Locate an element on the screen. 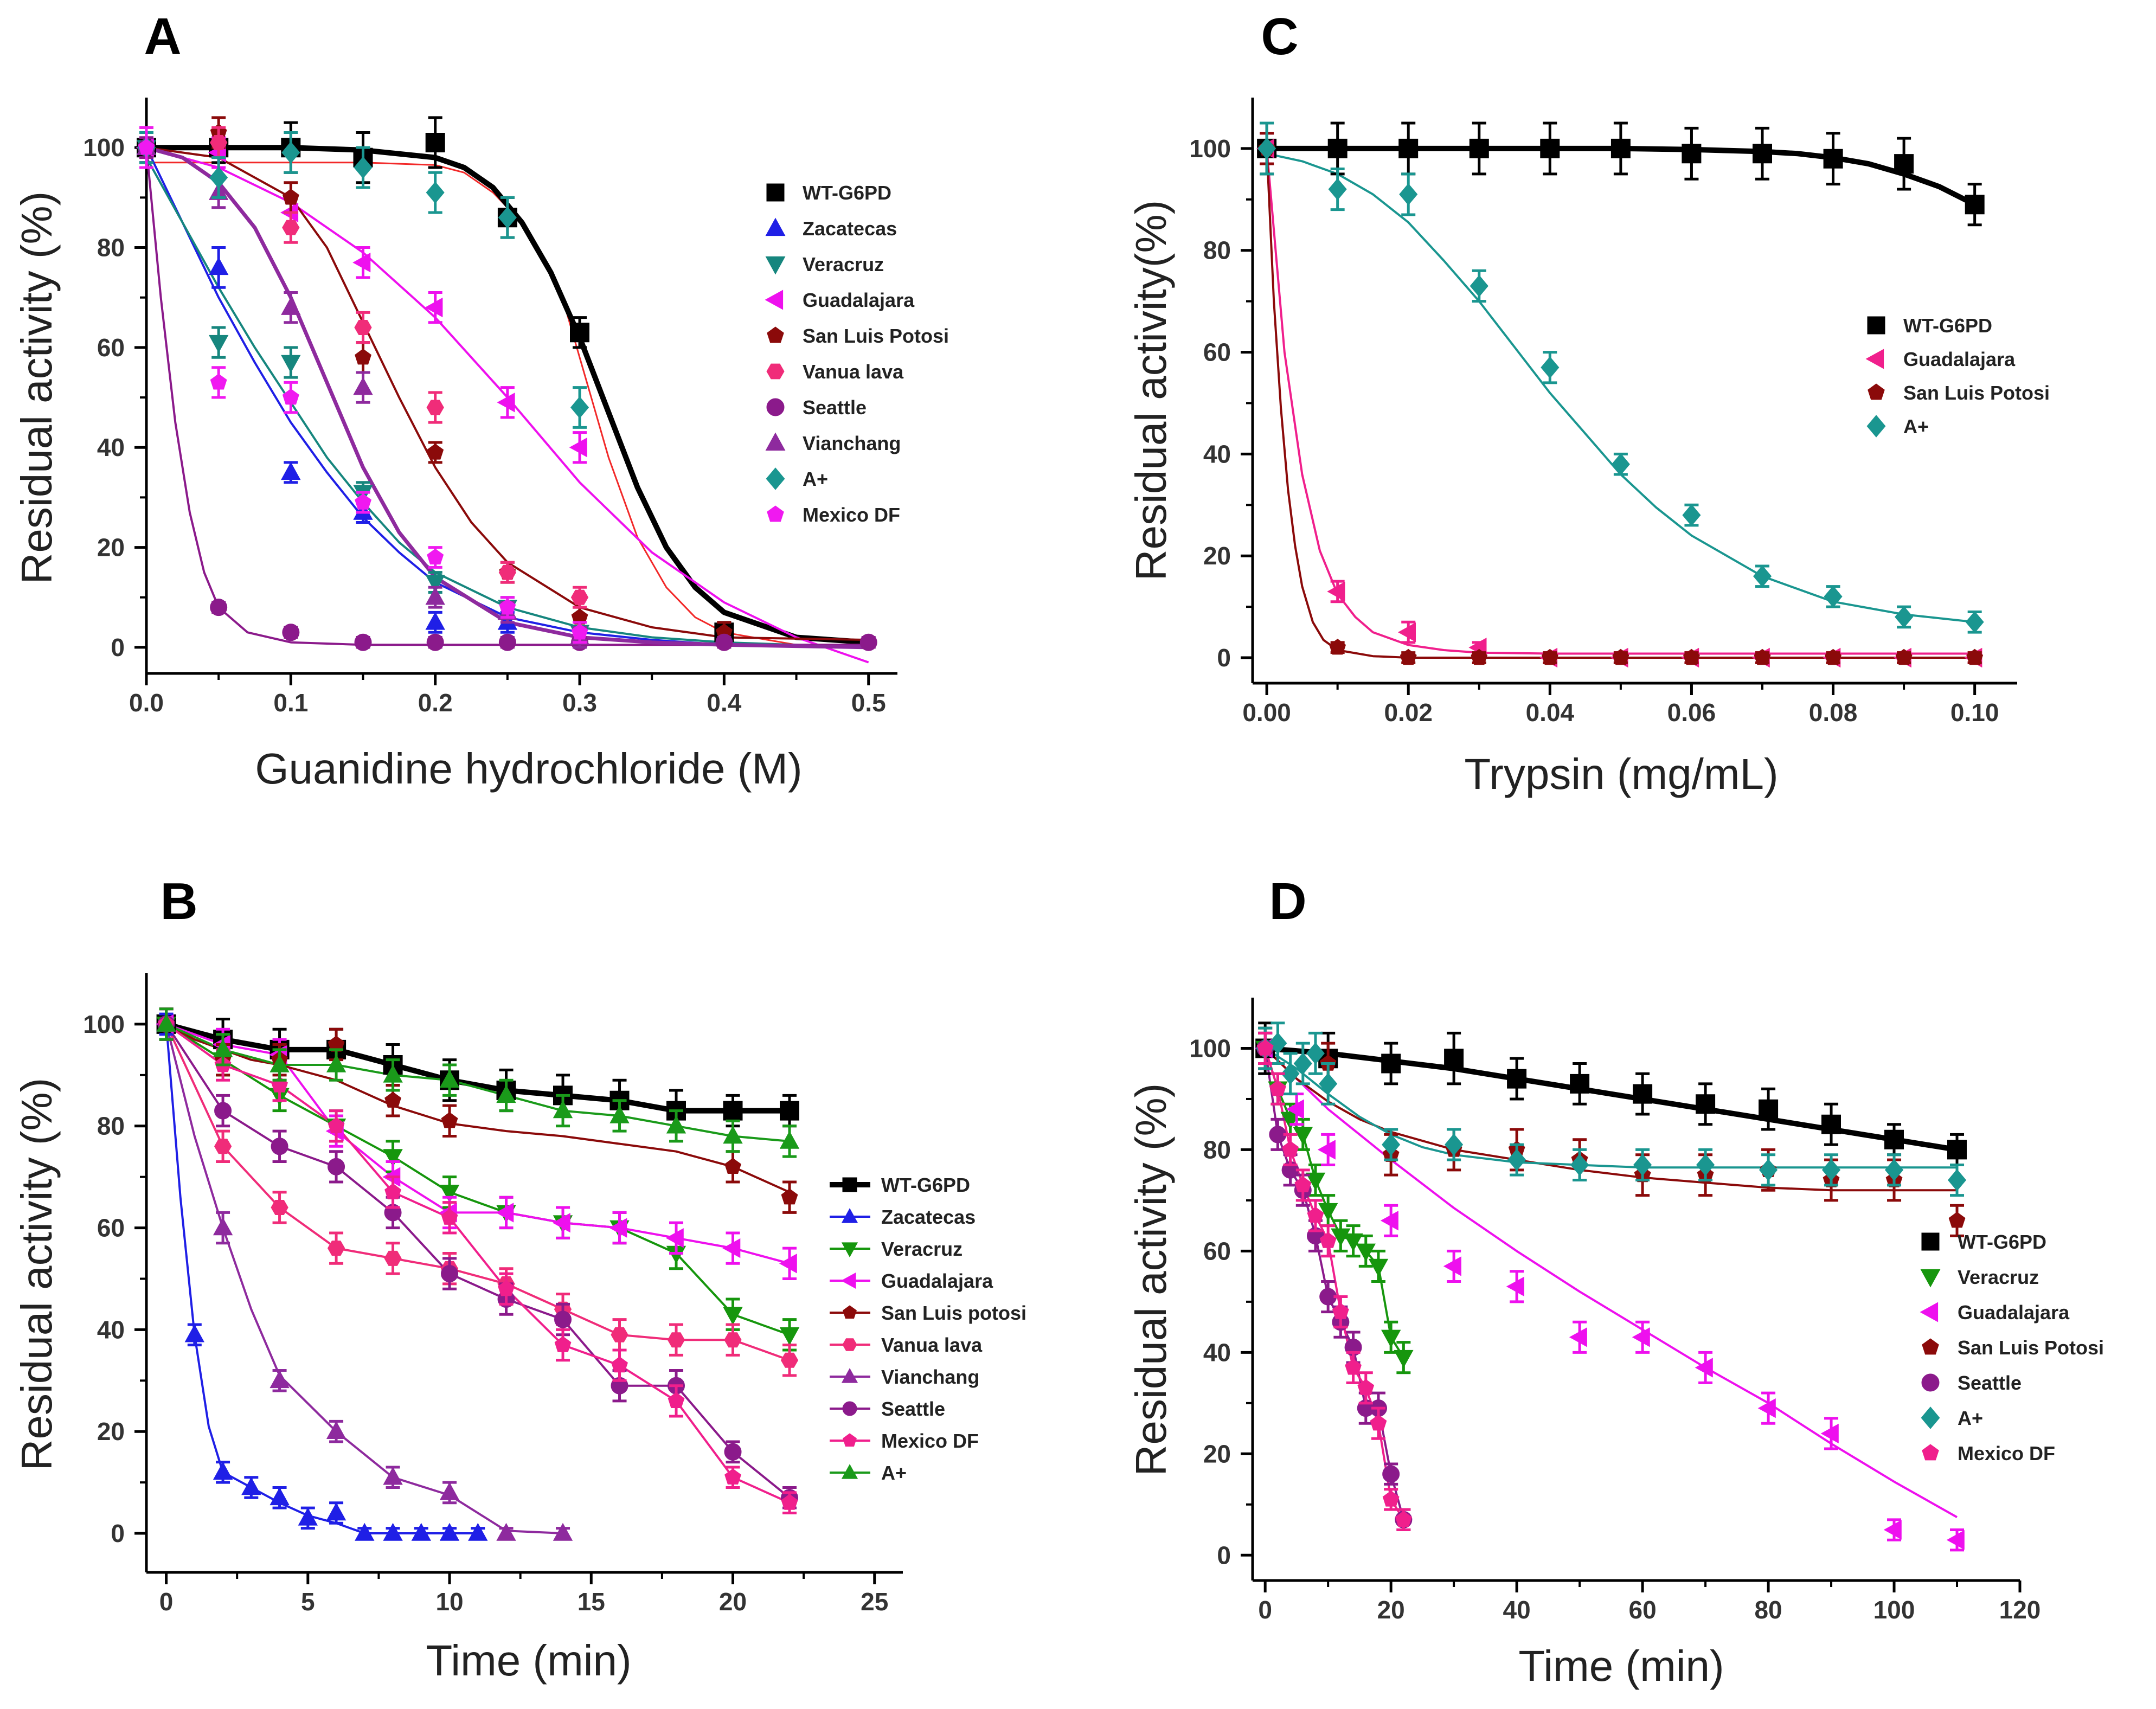  series-line-vianchang-a is located at coordinates (508, 398).